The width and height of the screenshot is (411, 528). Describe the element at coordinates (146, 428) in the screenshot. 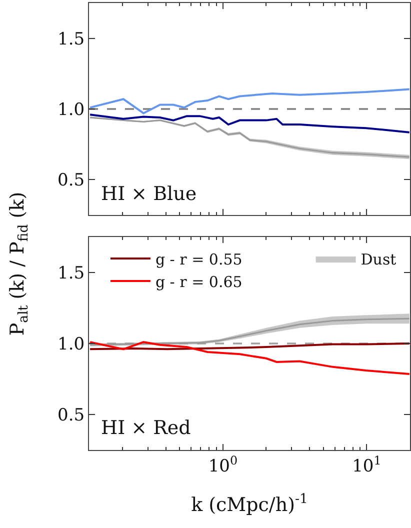

I see `annotation: HI × Red` at that location.